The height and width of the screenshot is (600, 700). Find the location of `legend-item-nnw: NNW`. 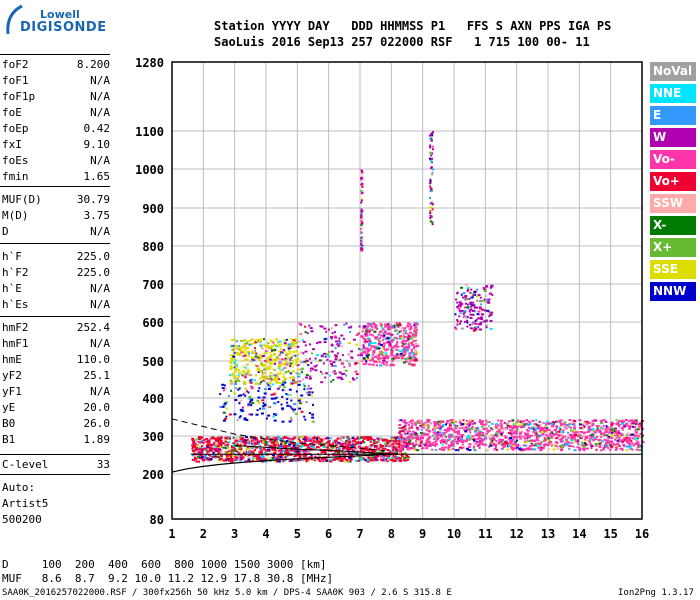

legend-item-nnw: NNW is located at coordinates (673, 291).